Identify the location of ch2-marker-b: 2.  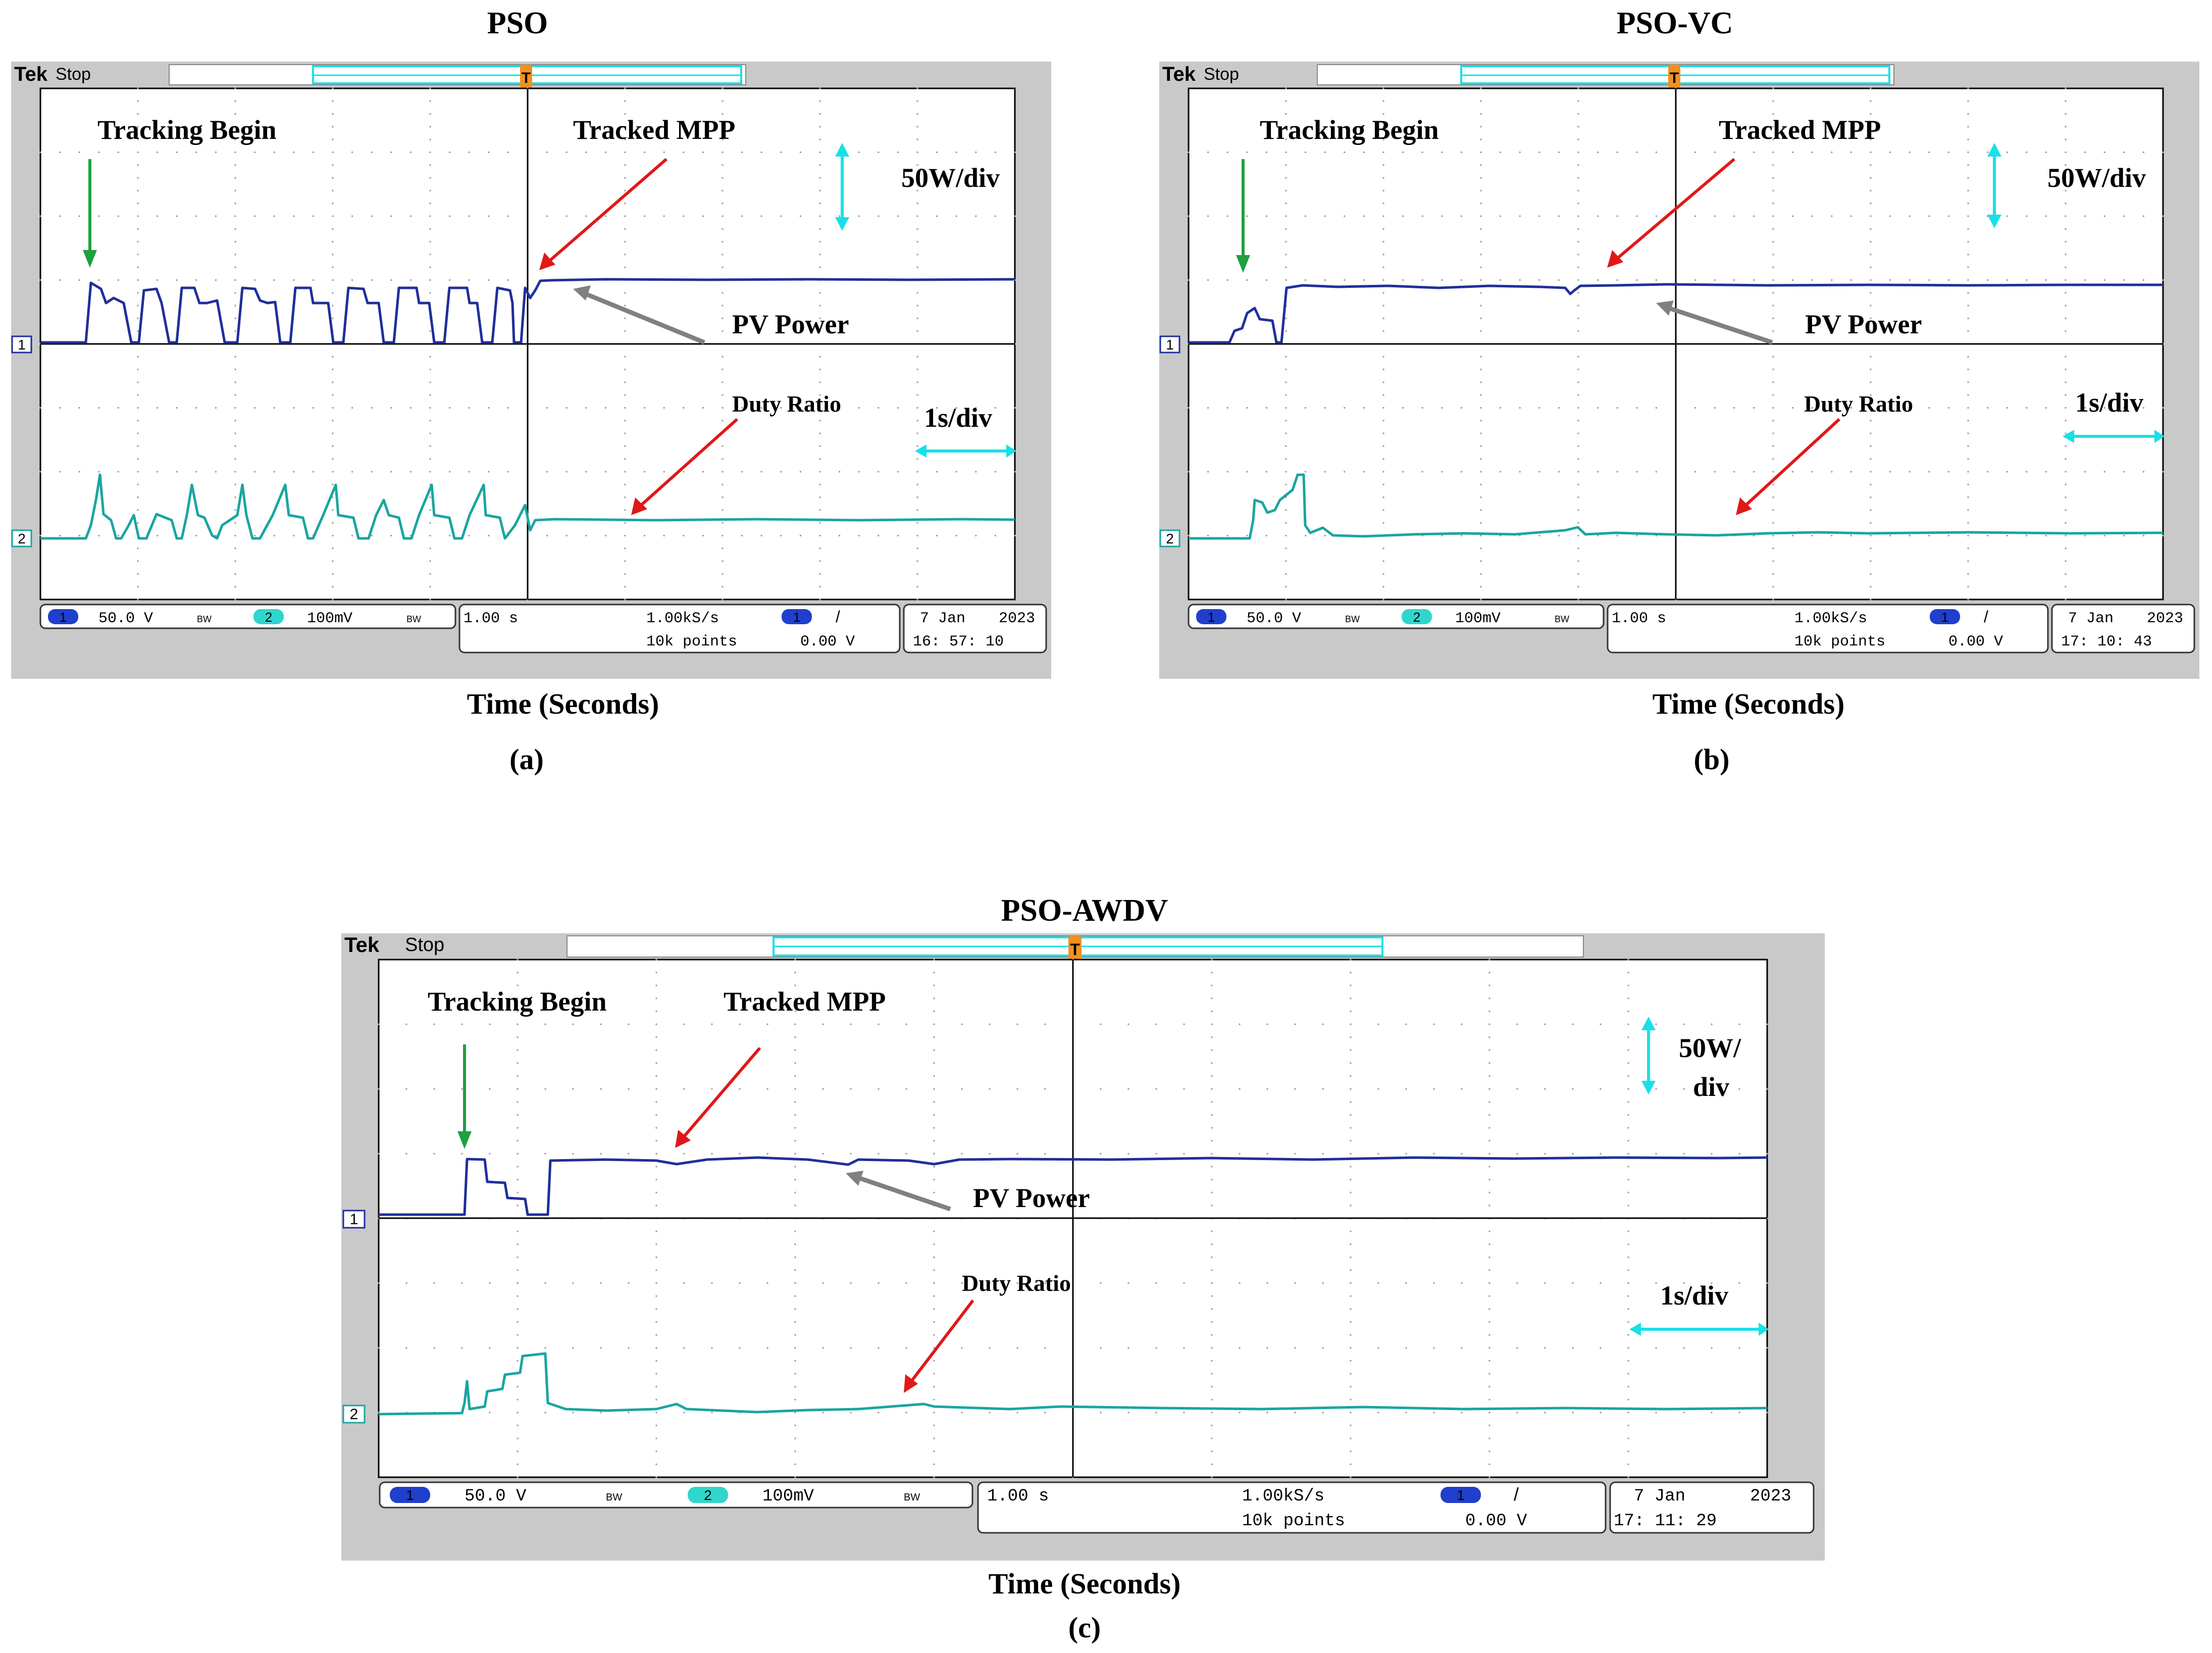
(1169, 538).